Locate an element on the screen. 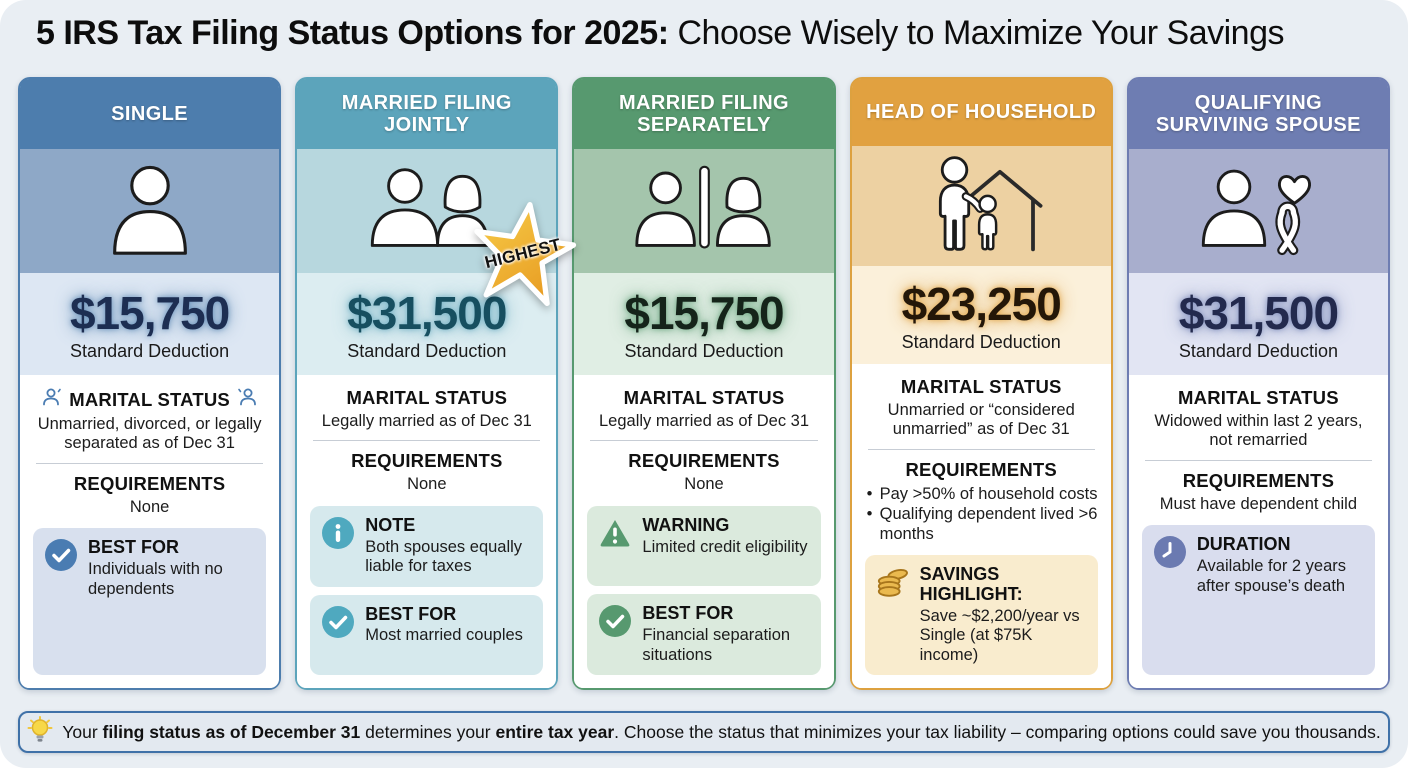 The height and width of the screenshot is (768, 1408). survivor-heart-ribbon-icon is located at coordinates (1258, 211).